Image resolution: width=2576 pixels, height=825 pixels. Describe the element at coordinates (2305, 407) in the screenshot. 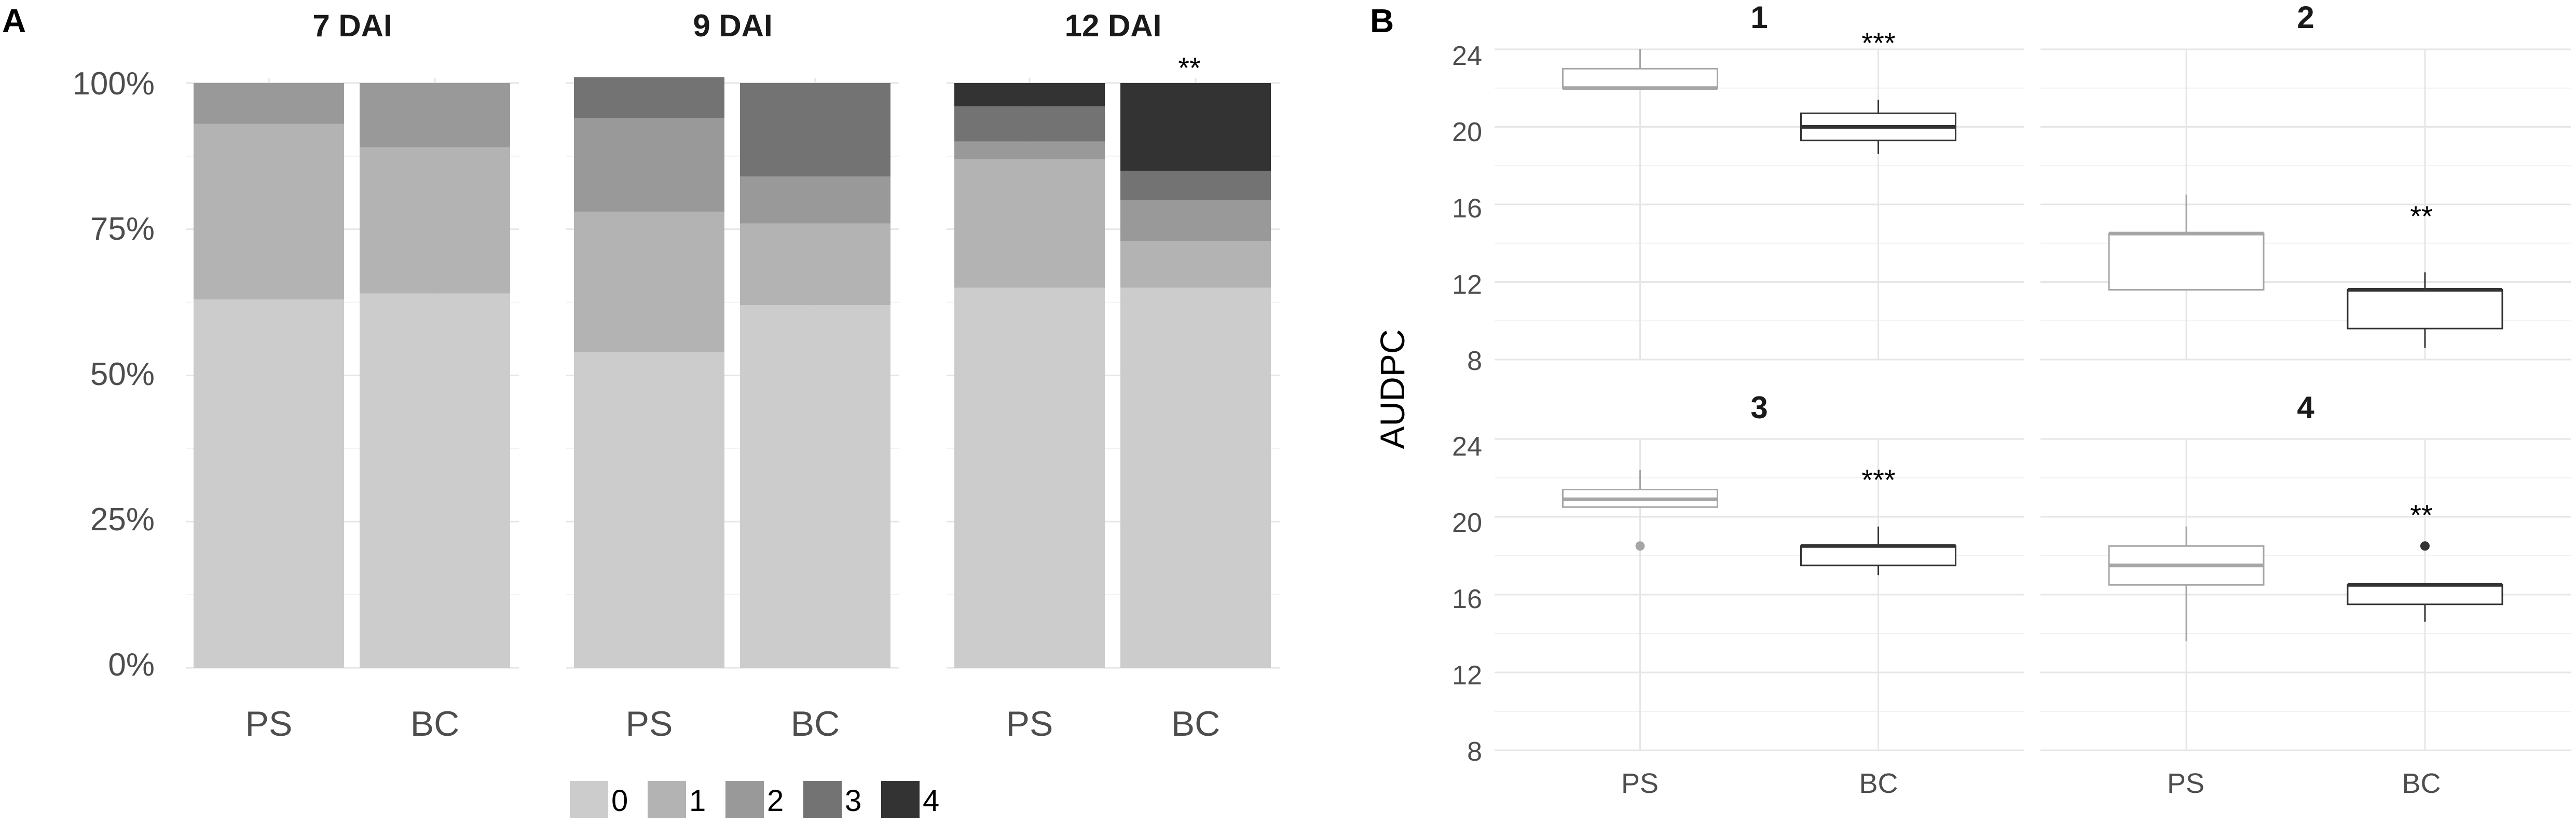

I see `facet-title-4: 4` at that location.